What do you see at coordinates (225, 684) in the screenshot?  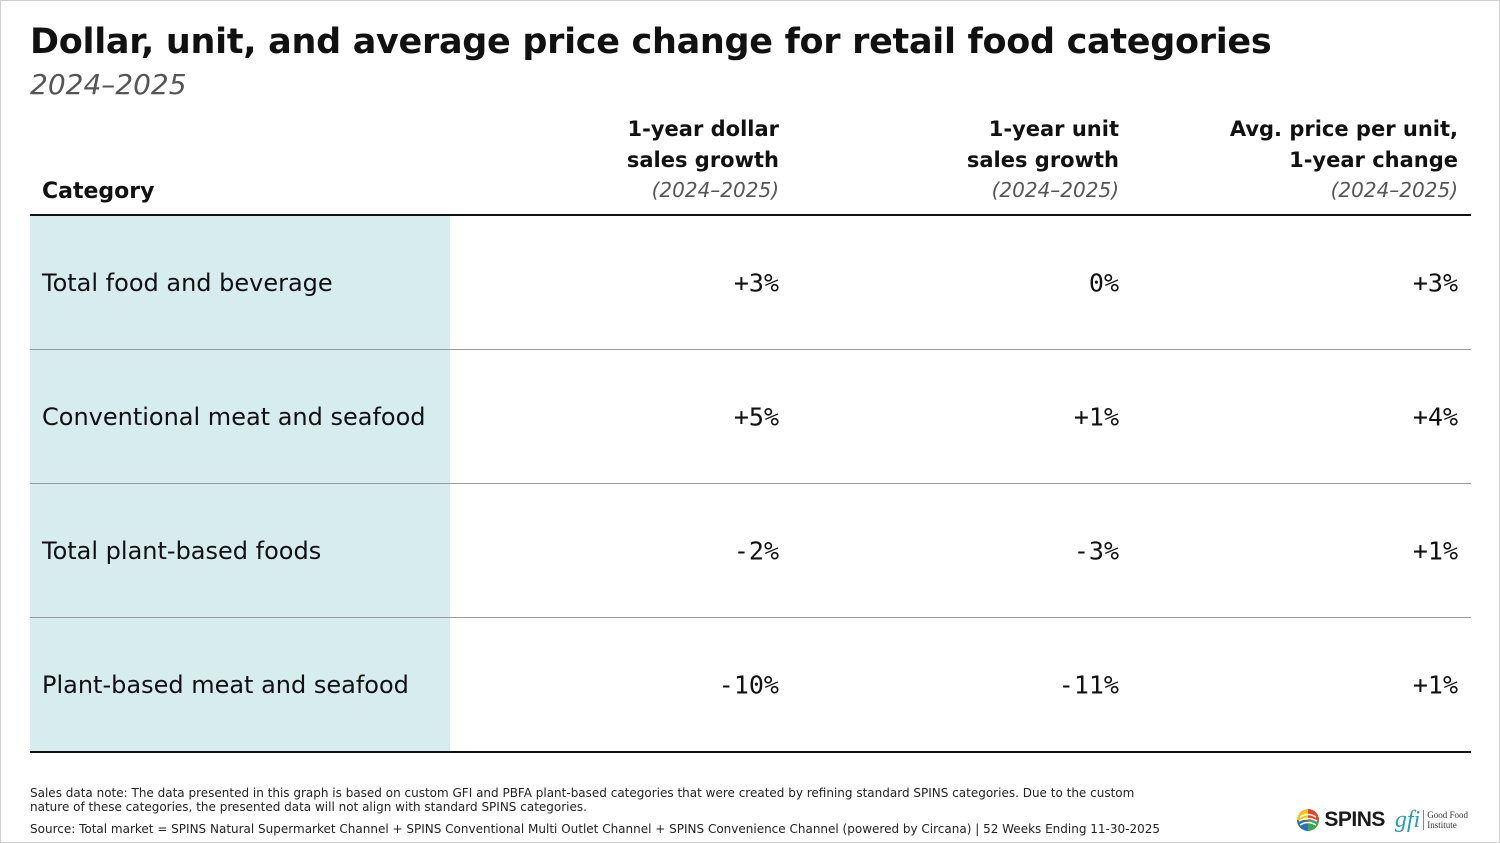 I see `row-category: Plant-based meat and seafood` at bounding box center [225, 684].